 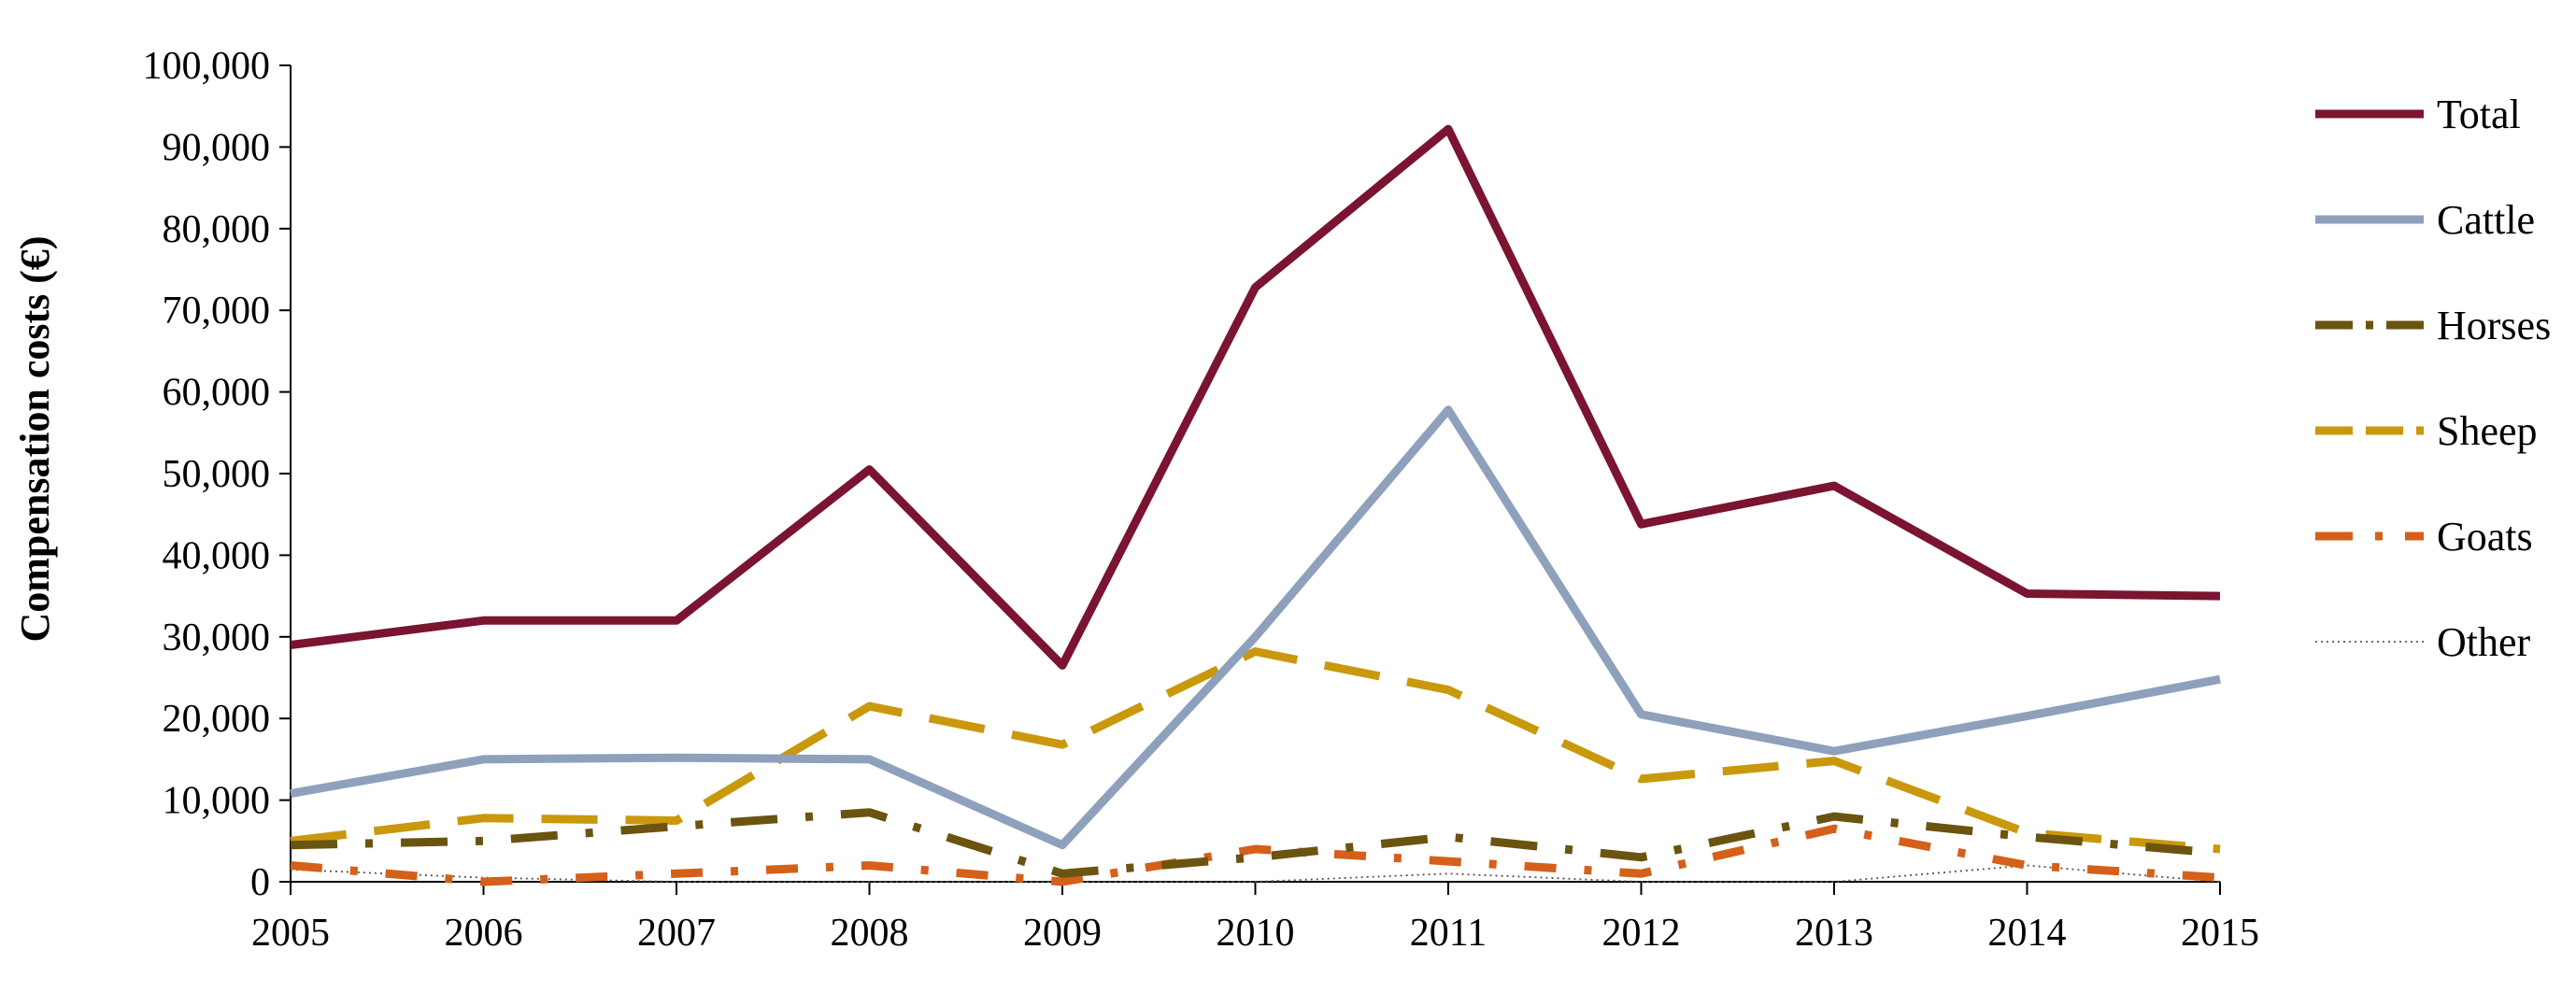 I want to click on y-tick-label: 40,000, so click(x=217, y=555).